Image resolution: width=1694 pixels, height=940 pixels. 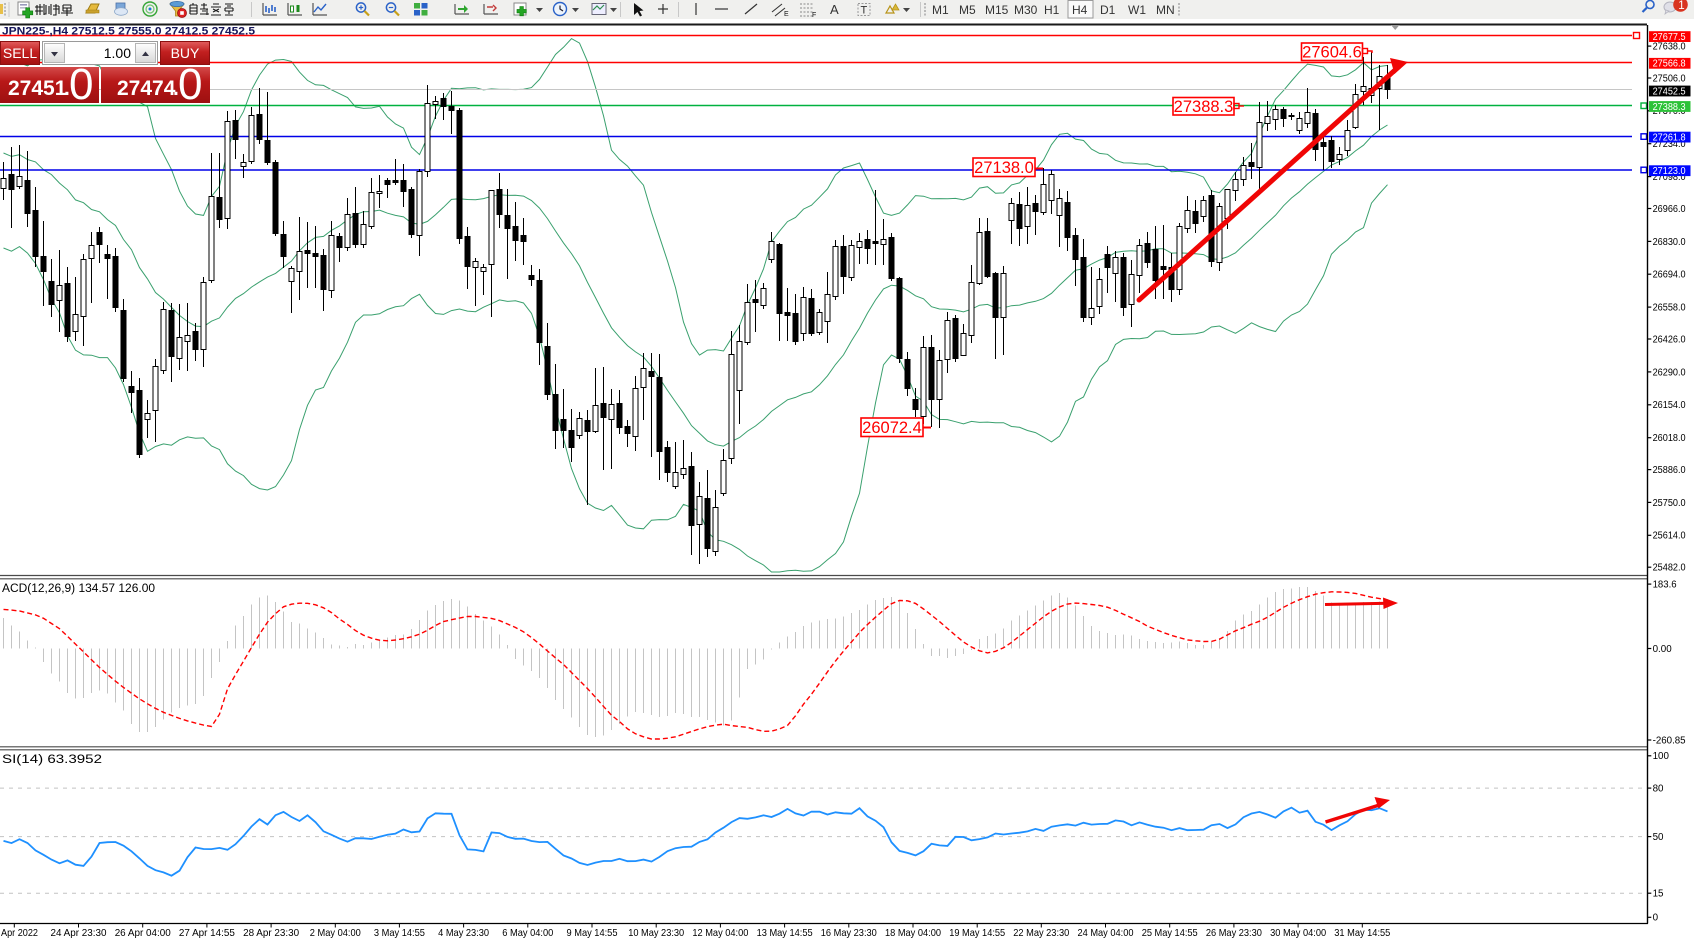 I want to click on svg-text: 13 May 14:55, so click(x=785, y=933).